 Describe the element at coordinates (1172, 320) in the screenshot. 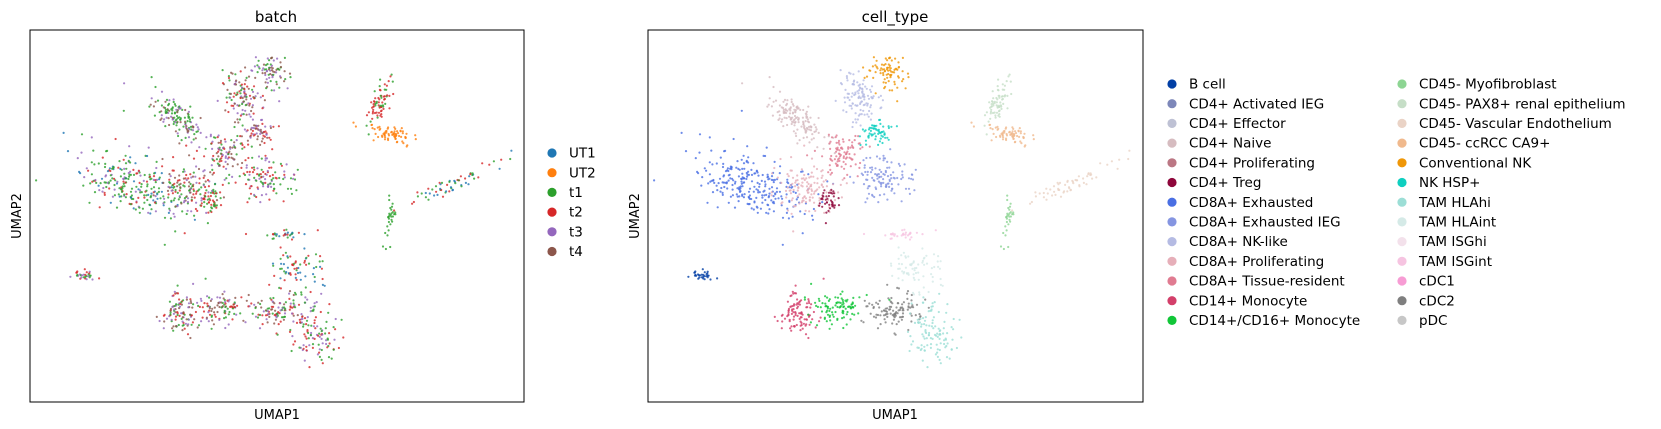

I see `legend-marker-cd14-cd16-monocyte` at that location.